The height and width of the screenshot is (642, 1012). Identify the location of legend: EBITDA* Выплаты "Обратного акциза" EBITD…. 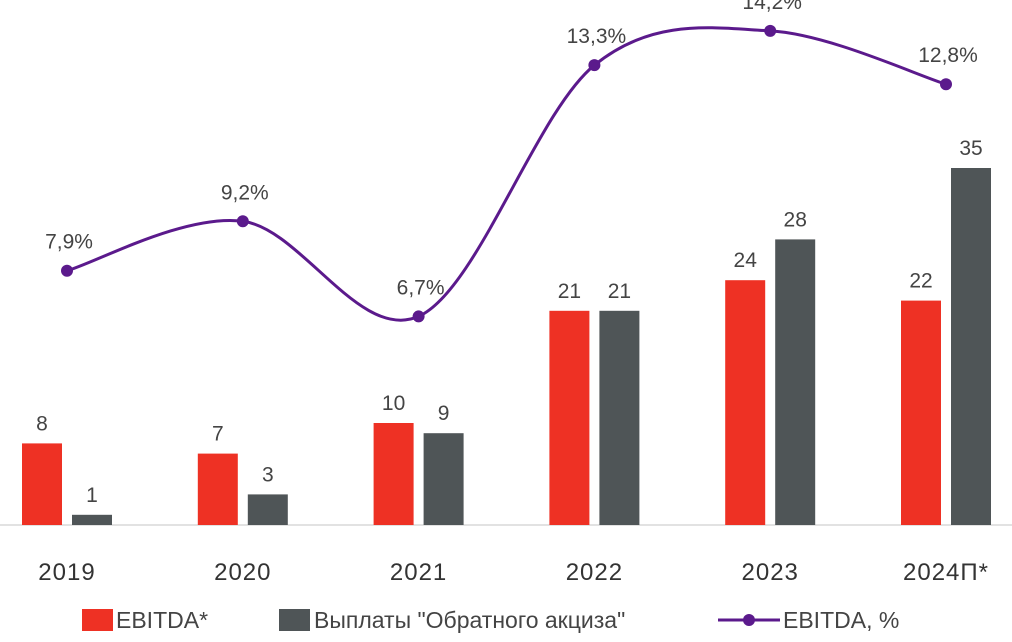
(490, 620).